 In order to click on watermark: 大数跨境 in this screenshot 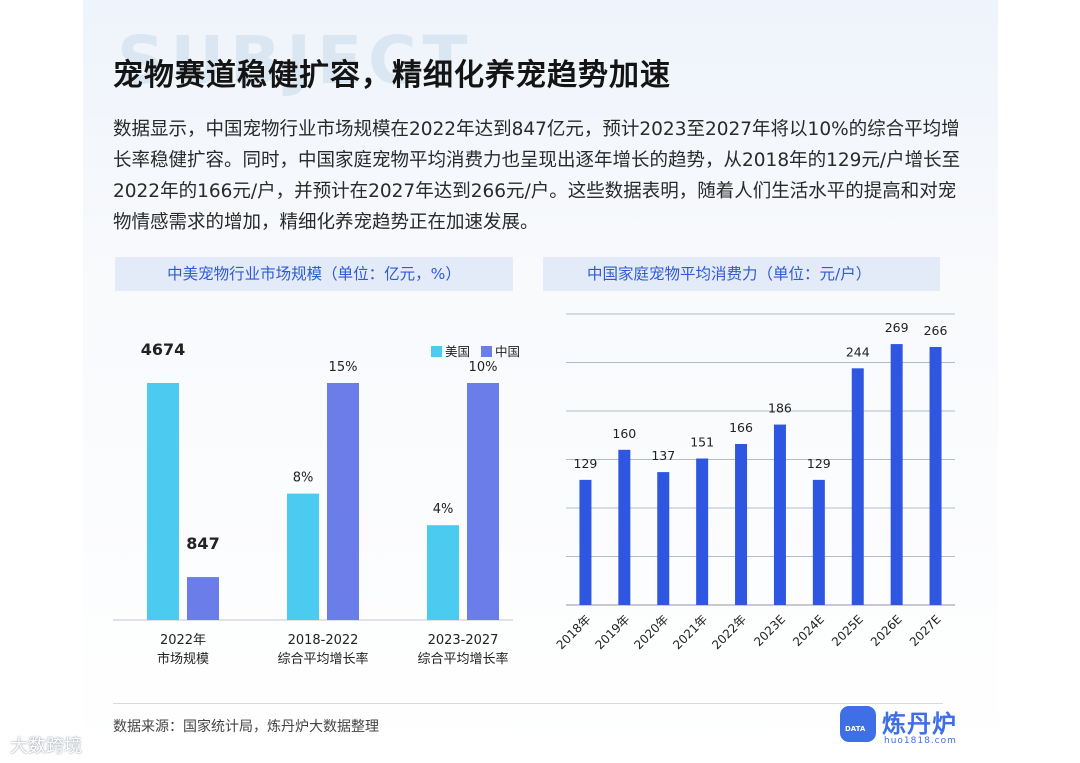, I will do `click(46, 746)`.